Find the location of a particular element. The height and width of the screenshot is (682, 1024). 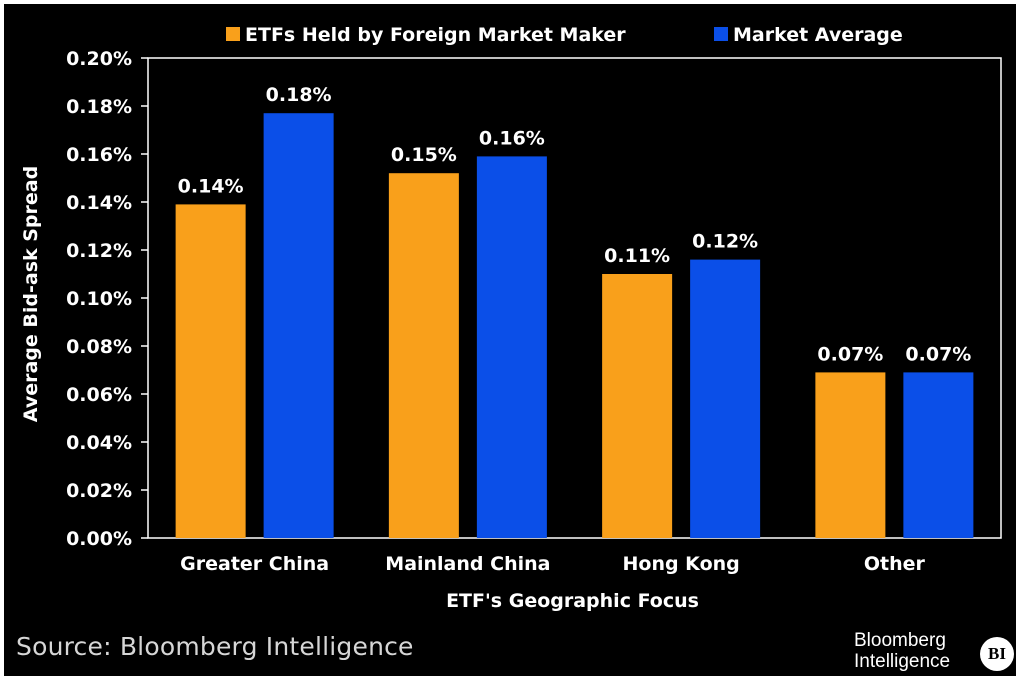

data-label: 0.15% is located at coordinates (424, 155).